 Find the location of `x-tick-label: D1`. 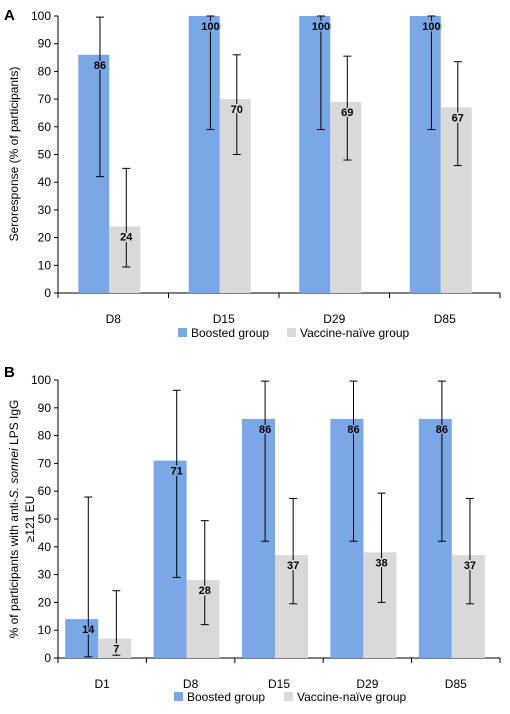

x-tick-label: D1 is located at coordinates (103, 684).